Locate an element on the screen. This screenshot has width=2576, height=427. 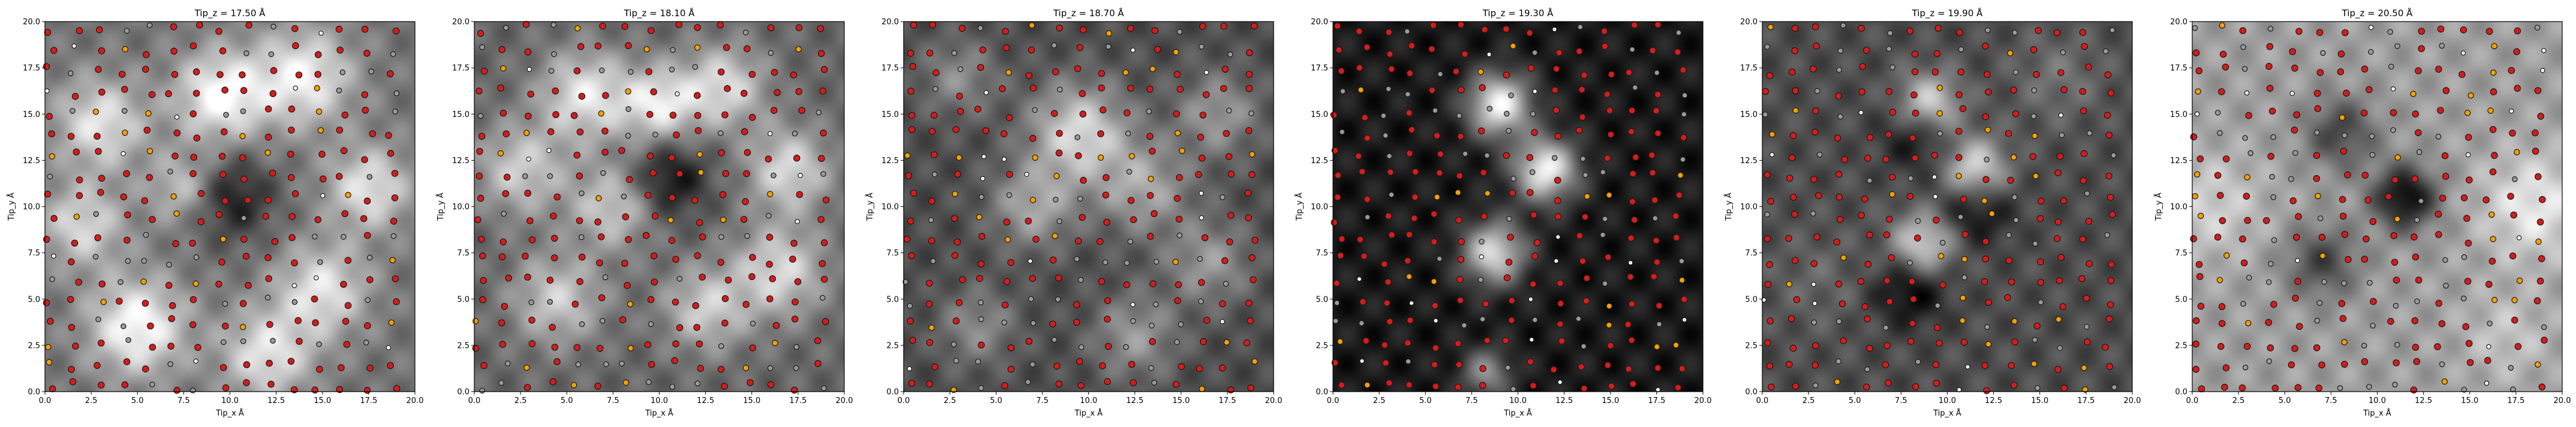
x-tick-label: 10.0 is located at coordinates (1088, 400).